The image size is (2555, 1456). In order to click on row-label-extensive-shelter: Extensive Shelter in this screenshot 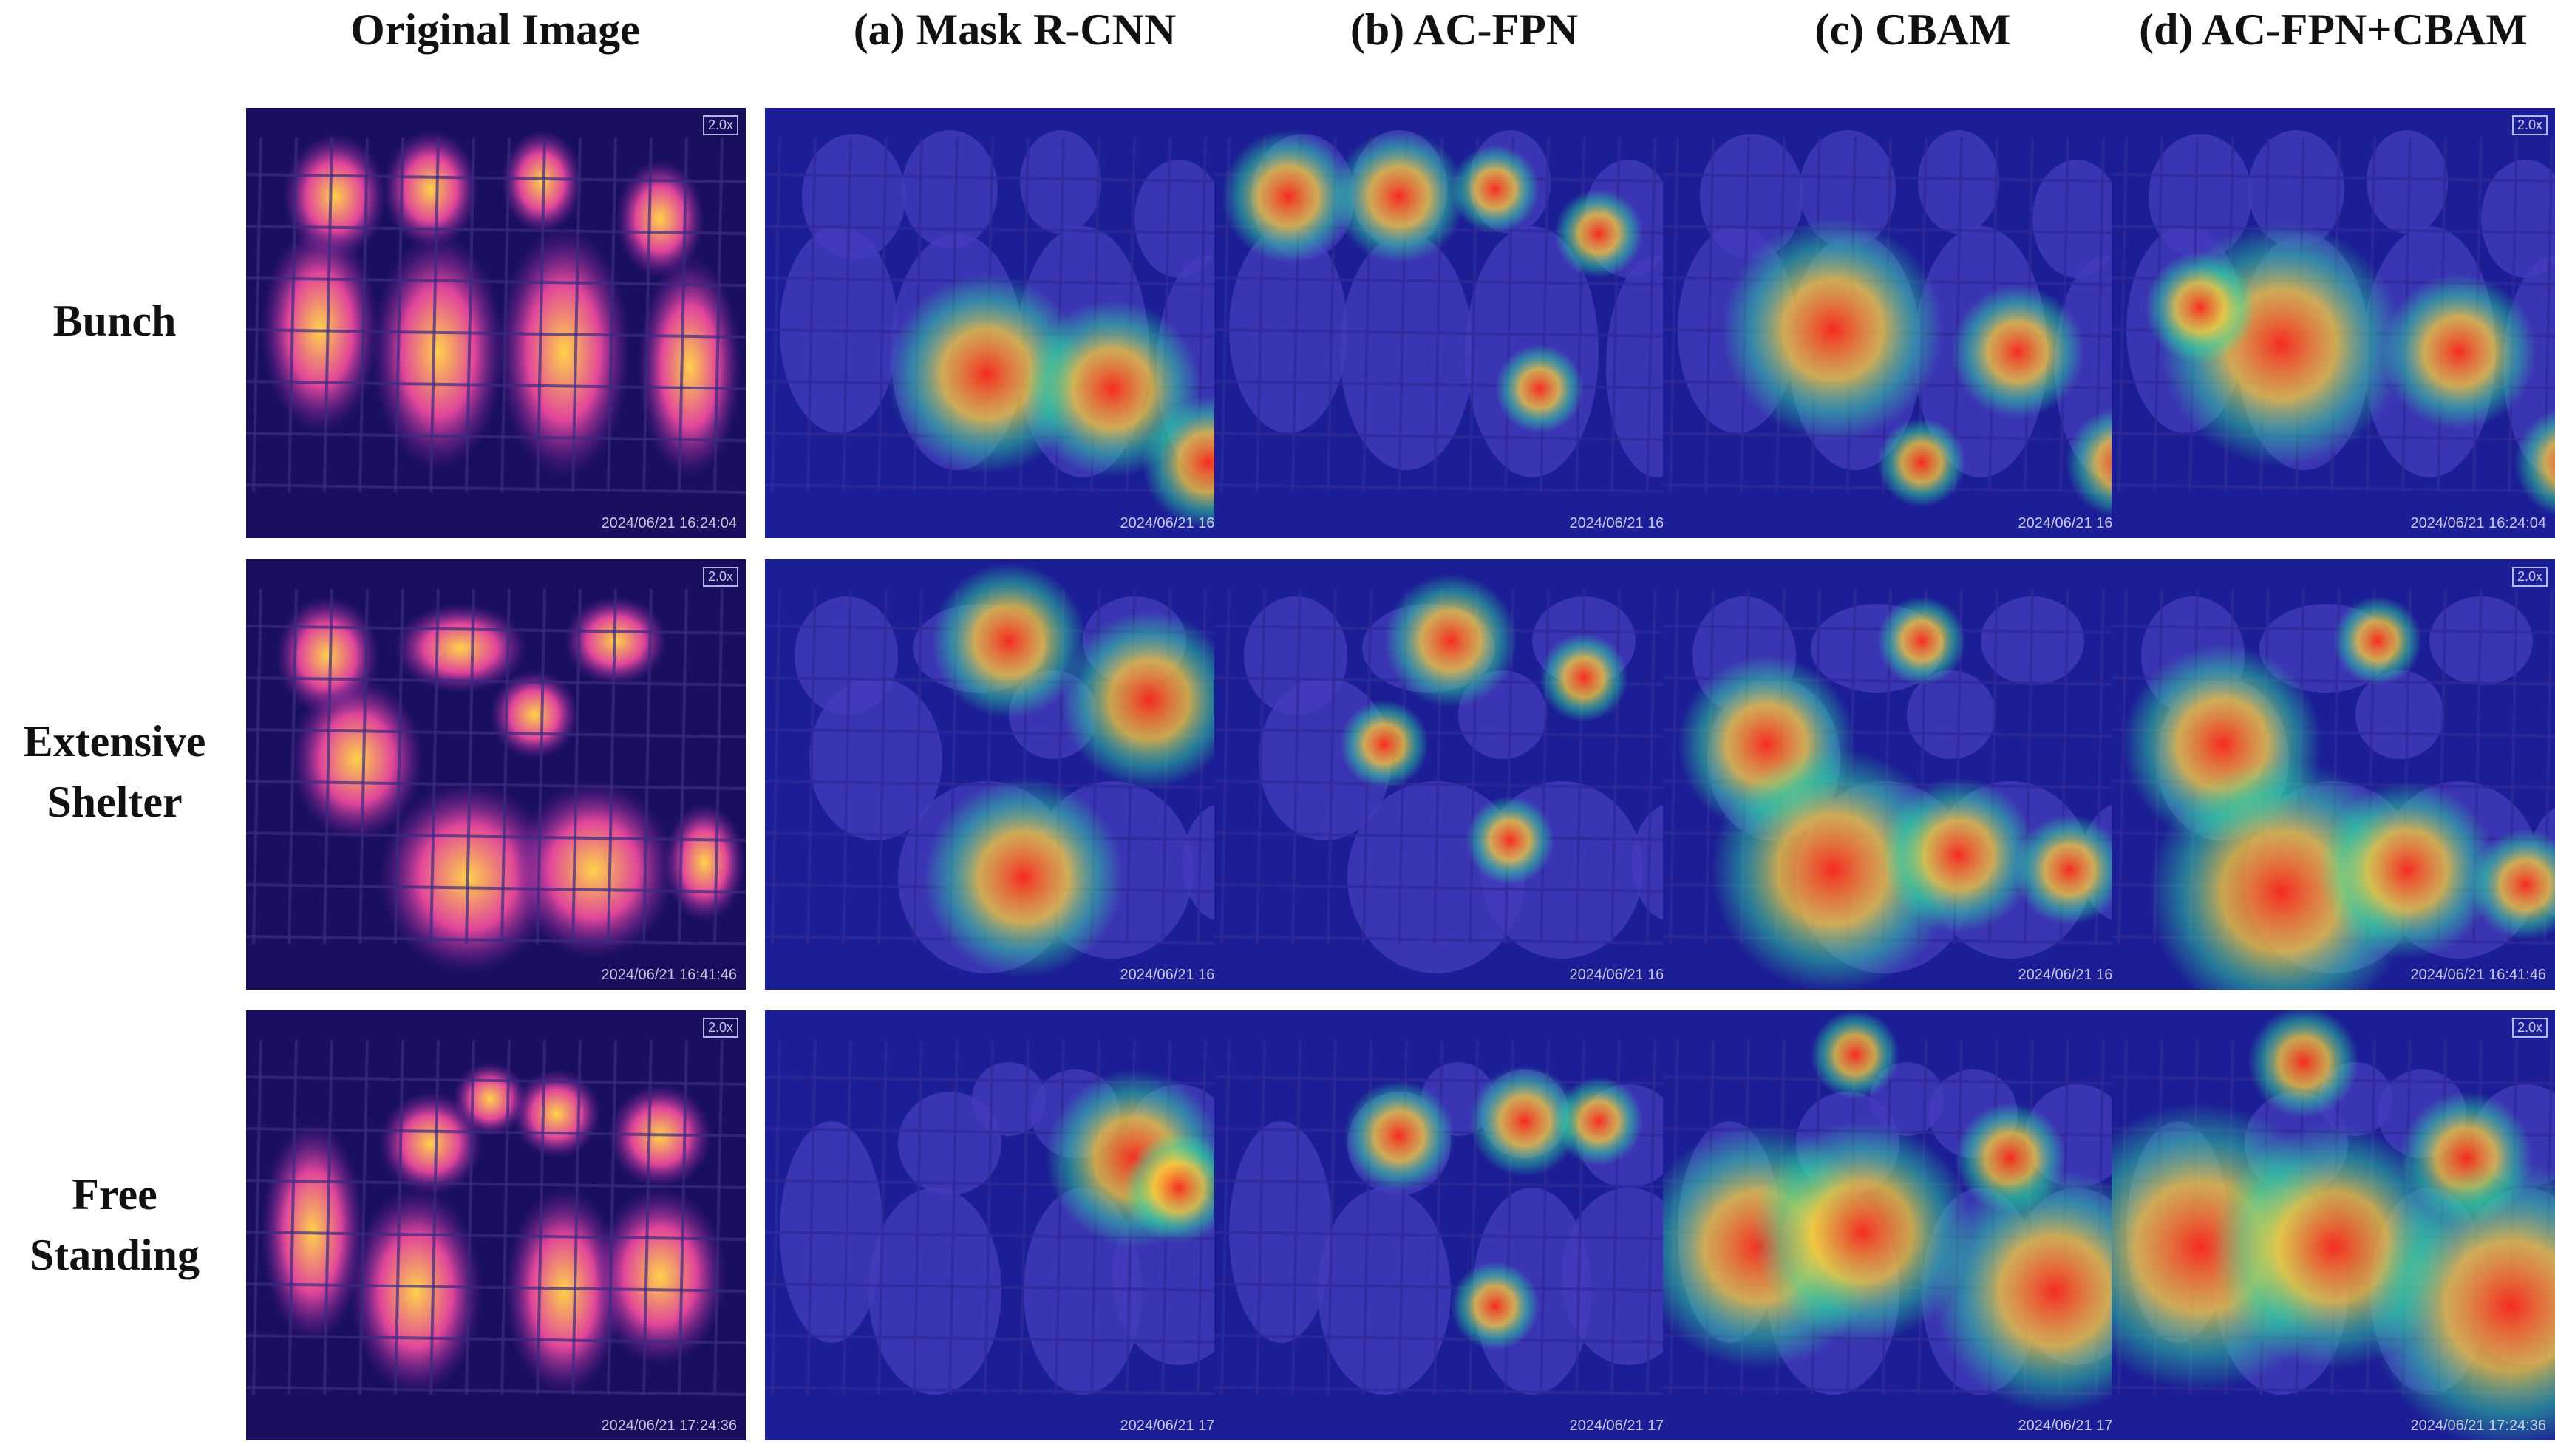, I will do `click(114, 771)`.